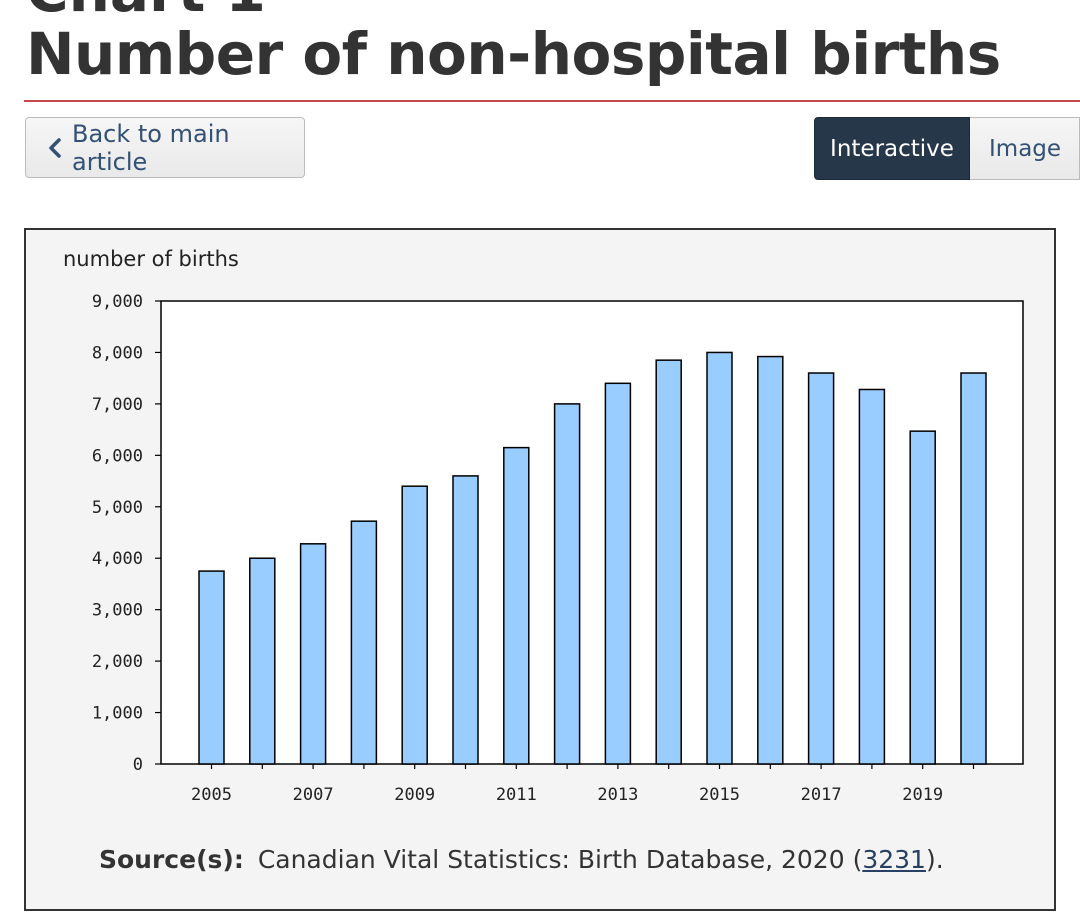 The width and height of the screenshot is (1080, 920). I want to click on x-tick-label: 2007, so click(313, 795).